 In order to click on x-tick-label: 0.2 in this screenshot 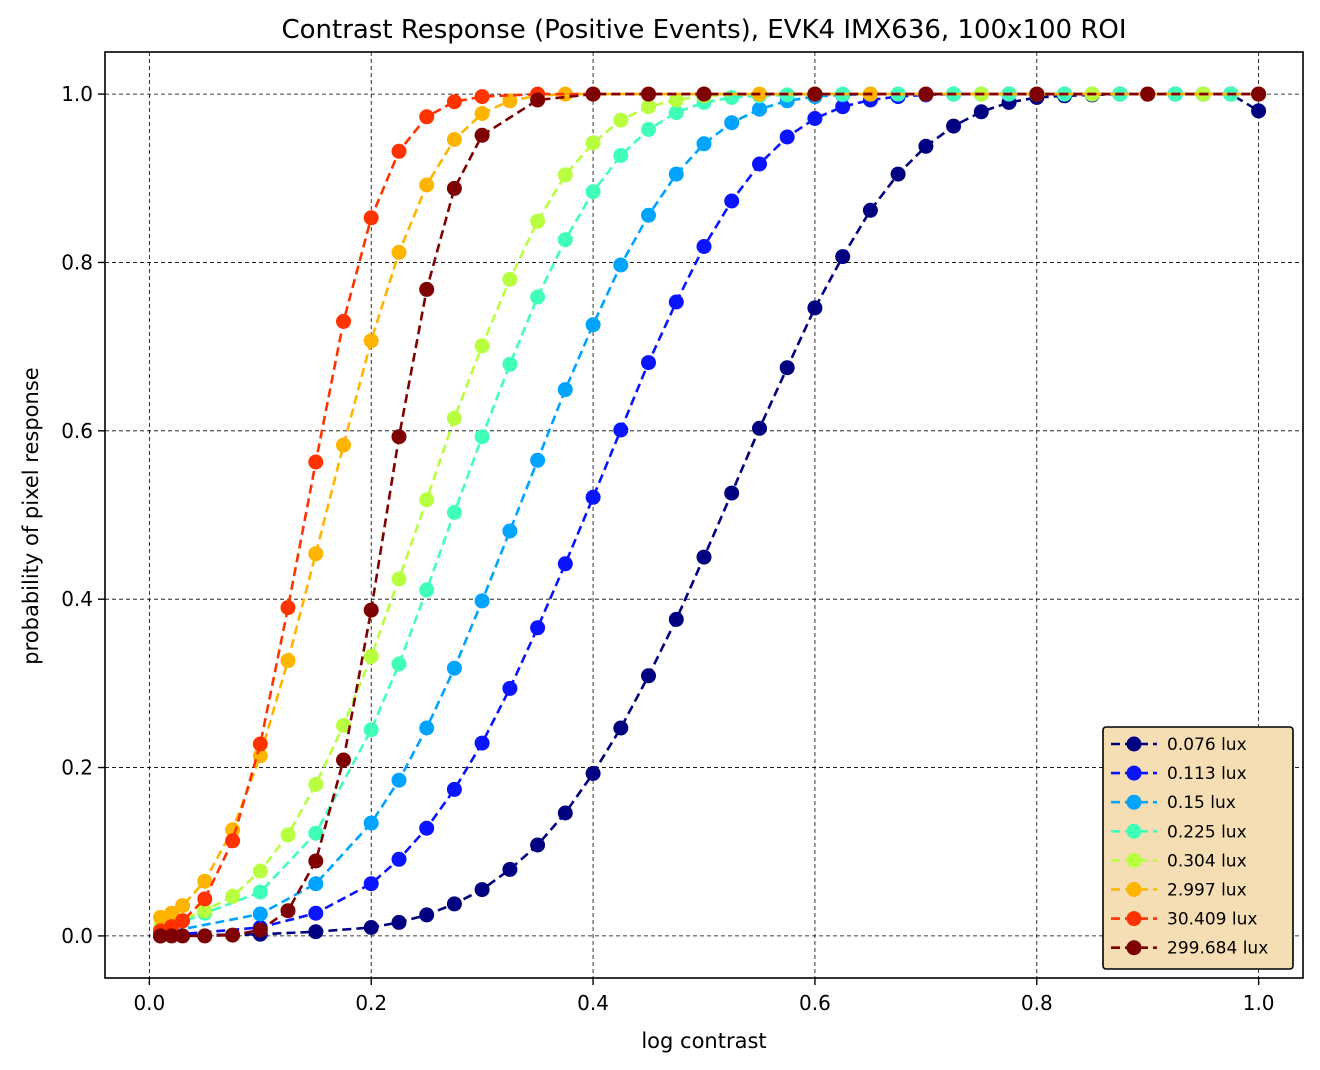, I will do `click(371, 1003)`.